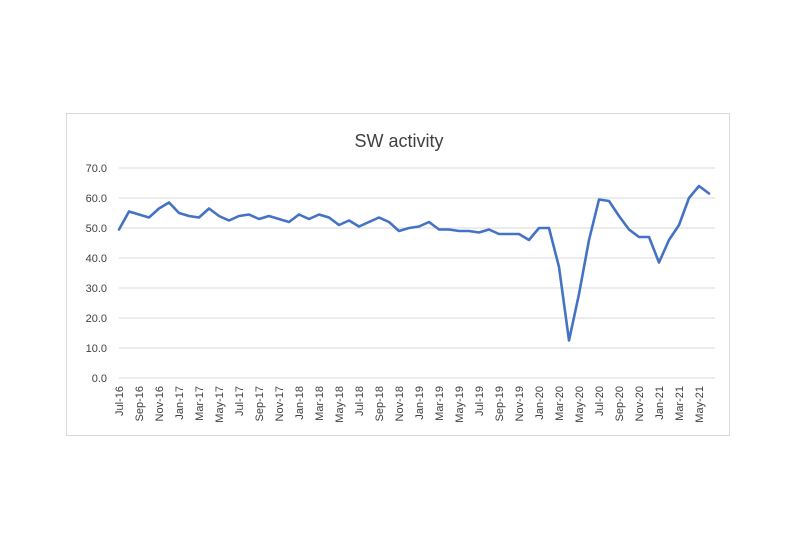  Describe the element at coordinates (260, 403) in the screenshot. I see `x-tick-label: Sep-17` at that location.